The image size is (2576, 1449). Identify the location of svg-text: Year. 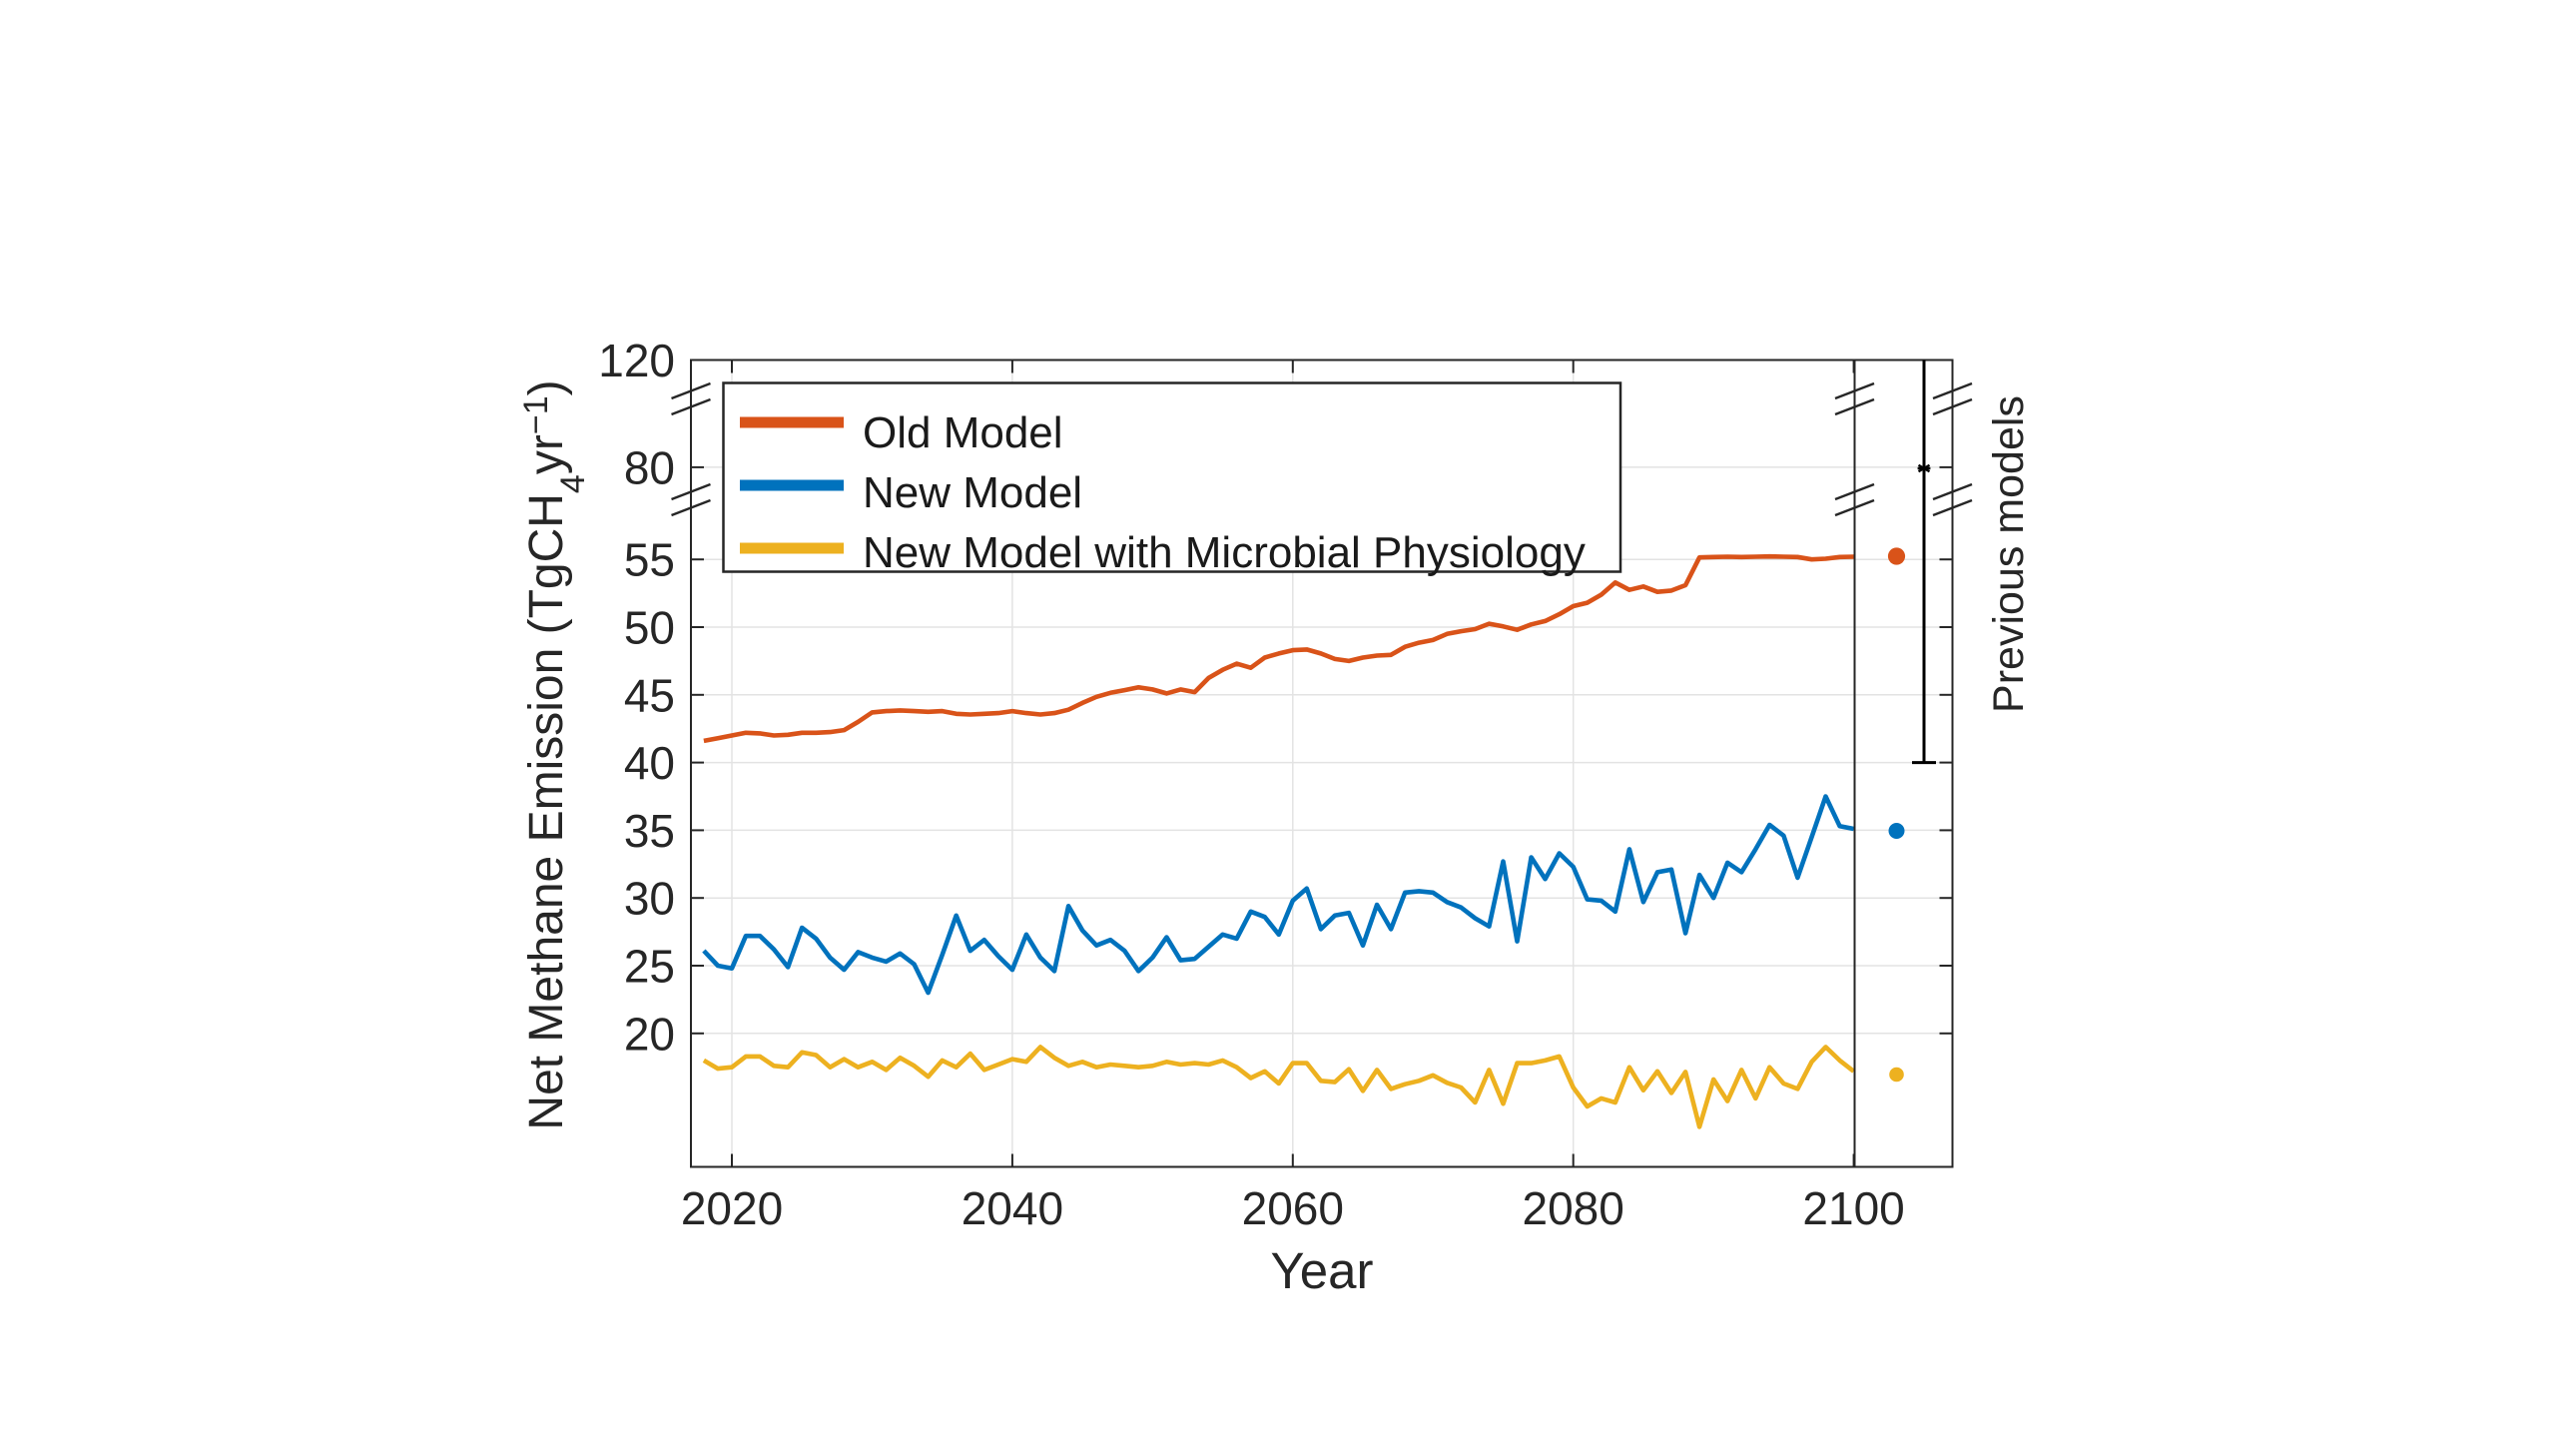
(1321, 1271).